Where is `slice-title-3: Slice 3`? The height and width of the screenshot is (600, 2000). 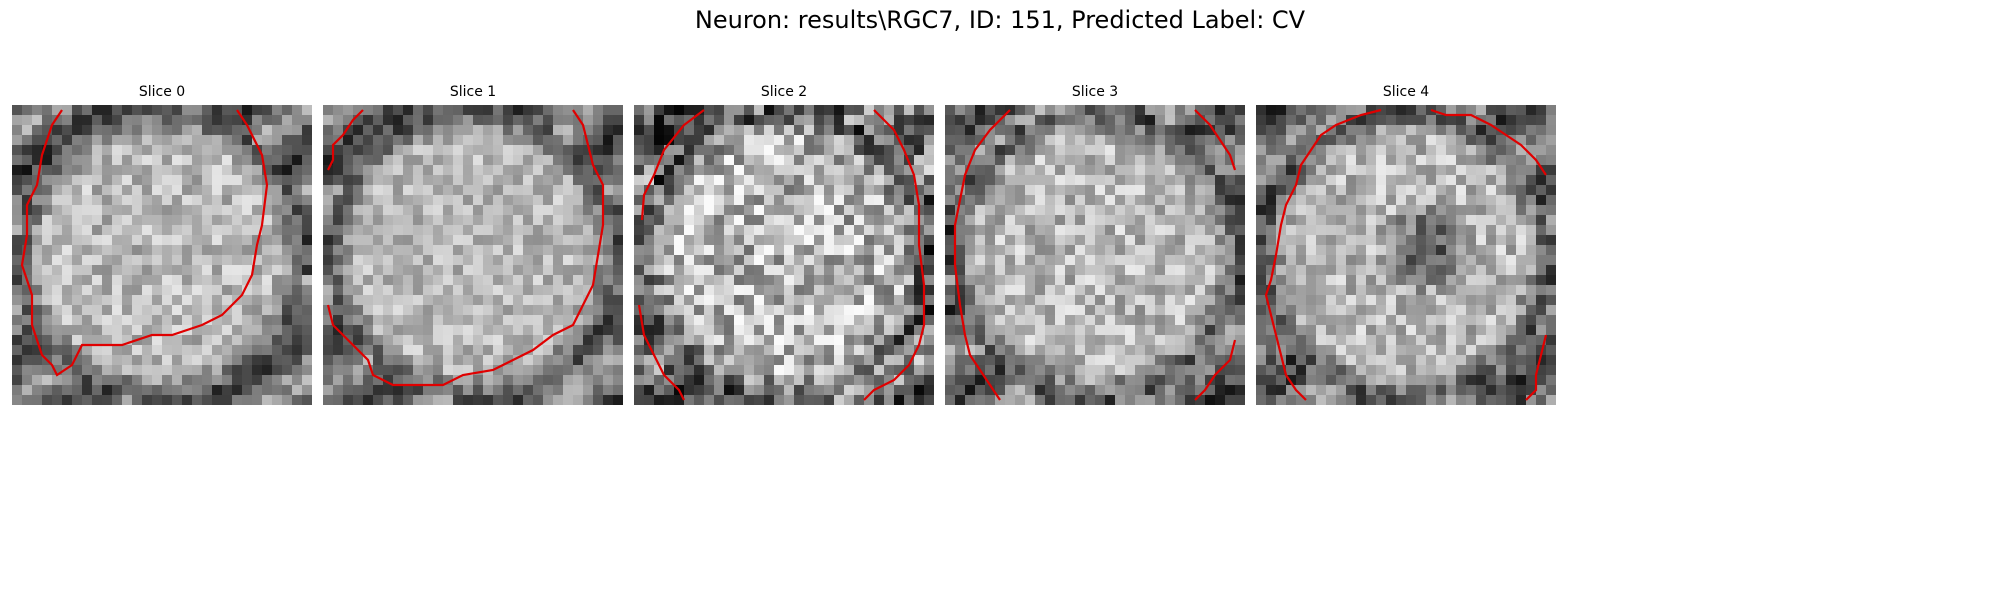 slice-title-3: Slice 3 is located at coordinates (1095, 92).